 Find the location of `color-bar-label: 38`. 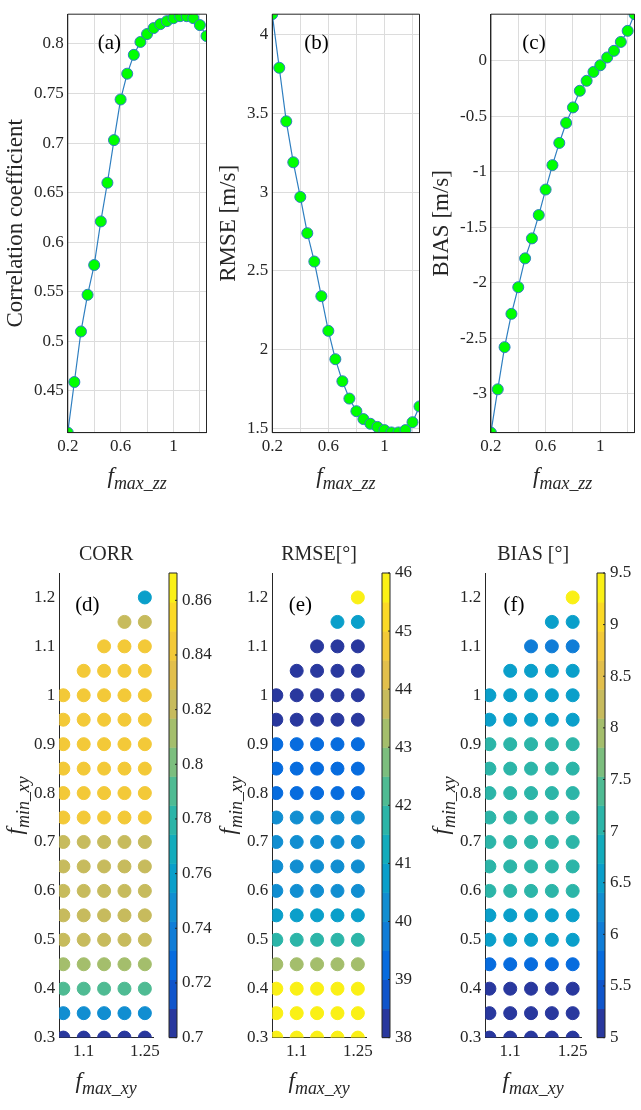

color-bar-label: 38 is located at coordinates (403, 1037).